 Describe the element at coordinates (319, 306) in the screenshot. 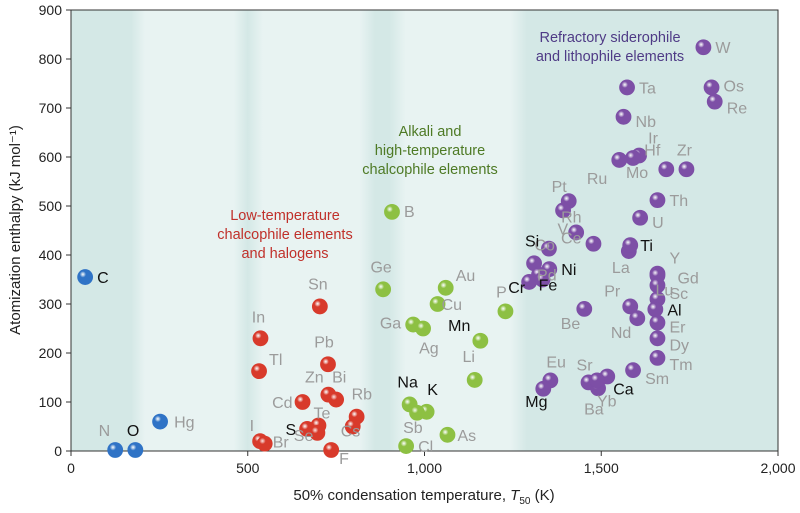

I see `point-Sn` at that location.